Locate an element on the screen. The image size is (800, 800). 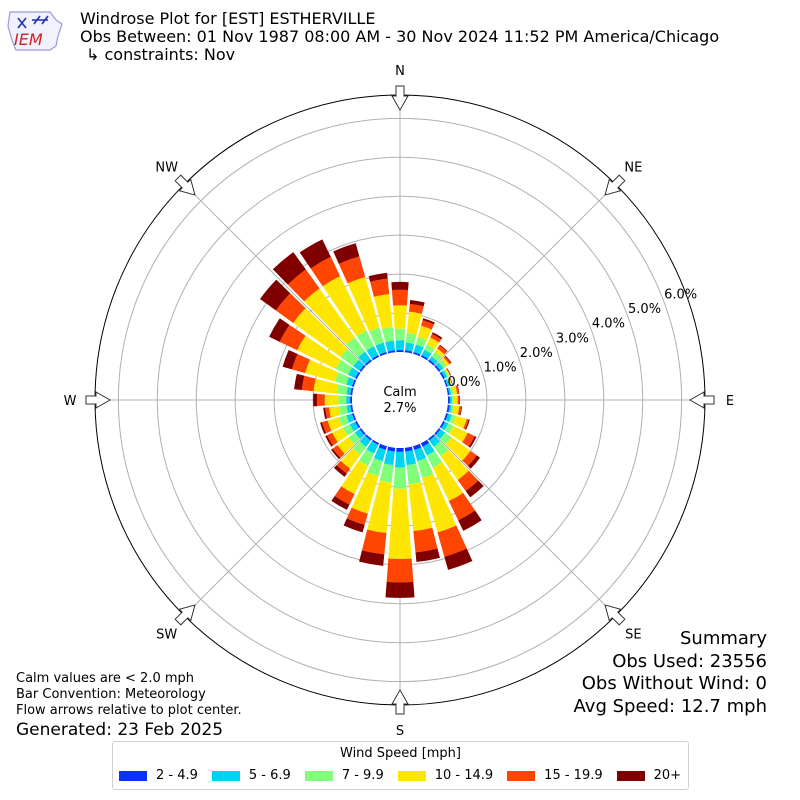
legend-label: 10 - 14.9 is located at coordinates (464, 775).